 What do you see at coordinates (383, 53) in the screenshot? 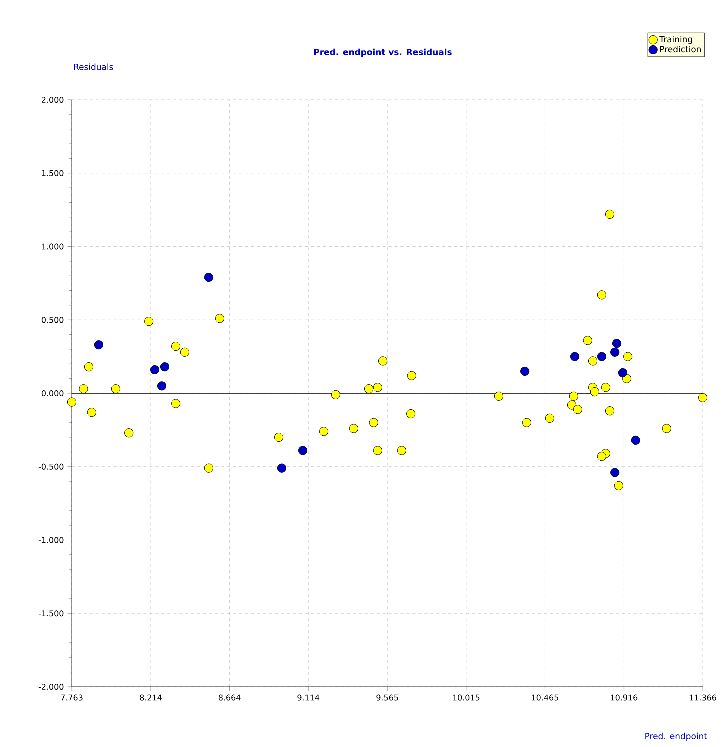
I see `chart-title: Pred. endpoint vs. Residuals` at bounding box center [383, 53].